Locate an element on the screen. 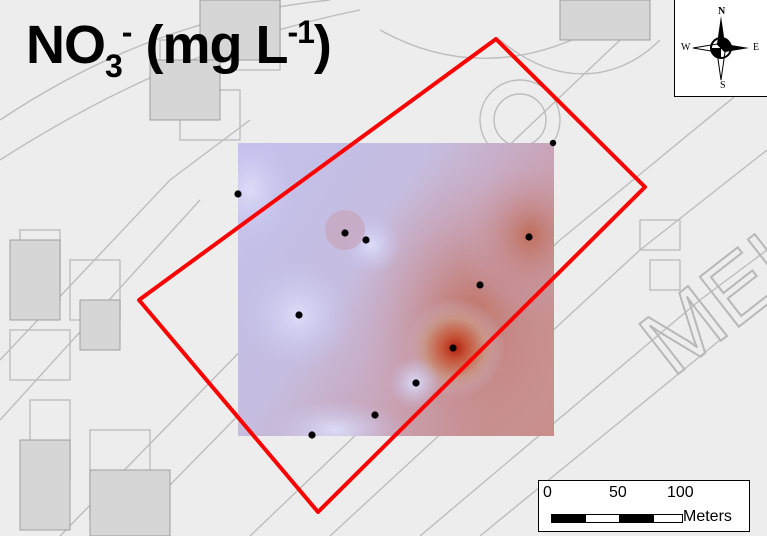 Image resolution: width=767 pixels, height=536 pixels. title-subscript: 3 is located at coordinates (114, 66).